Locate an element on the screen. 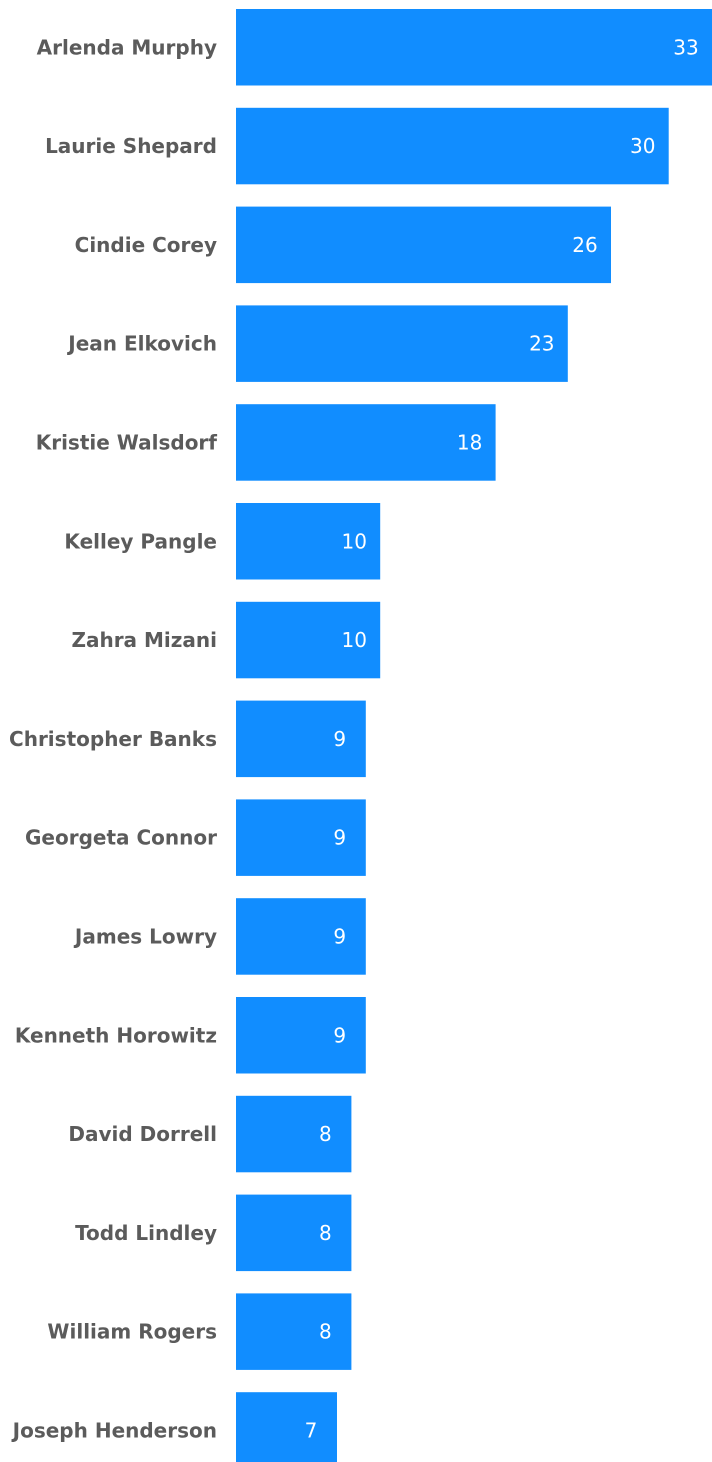  bar-kristie-walsdorf is located at coordinates (366, 442).